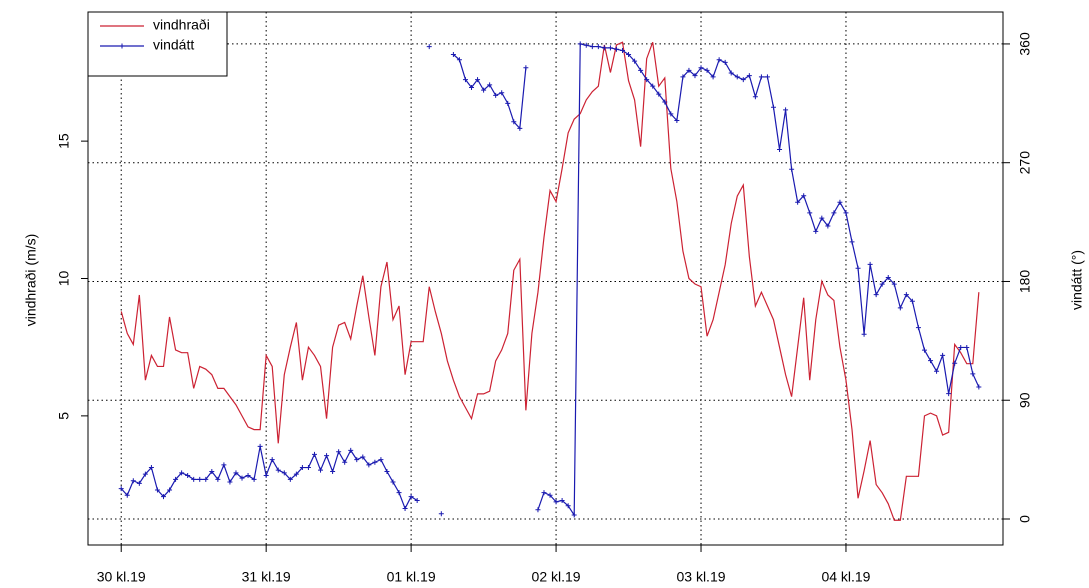 The width and height of the screenshot is (1089, 588). I want to click on legend-box, so click(157, 44).